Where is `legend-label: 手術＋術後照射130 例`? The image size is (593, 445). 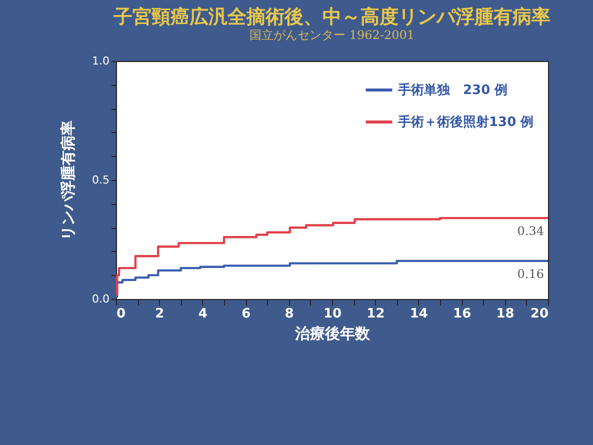
legend-label: 手術＋術後照射130 例 is located at coordinates (465, 122).